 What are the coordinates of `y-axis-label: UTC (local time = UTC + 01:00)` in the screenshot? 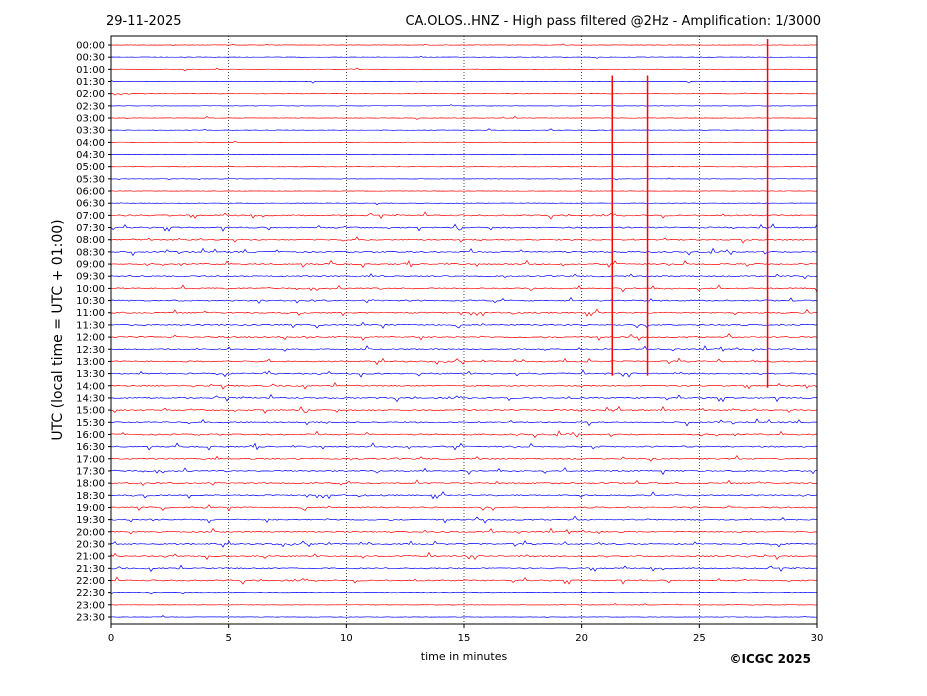 It's located at (58, 329).